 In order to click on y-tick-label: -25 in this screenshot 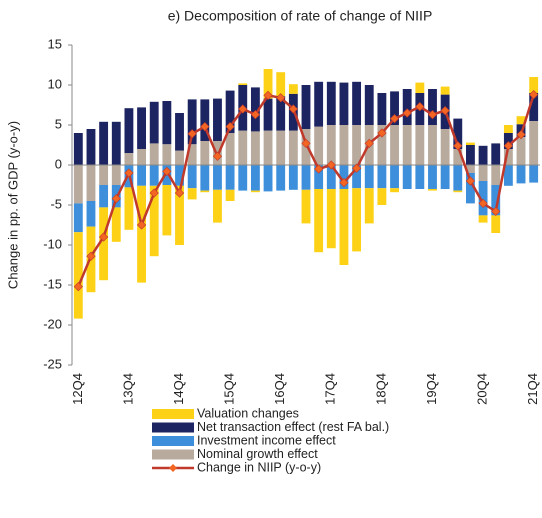, I will do `click(52, 363)`.